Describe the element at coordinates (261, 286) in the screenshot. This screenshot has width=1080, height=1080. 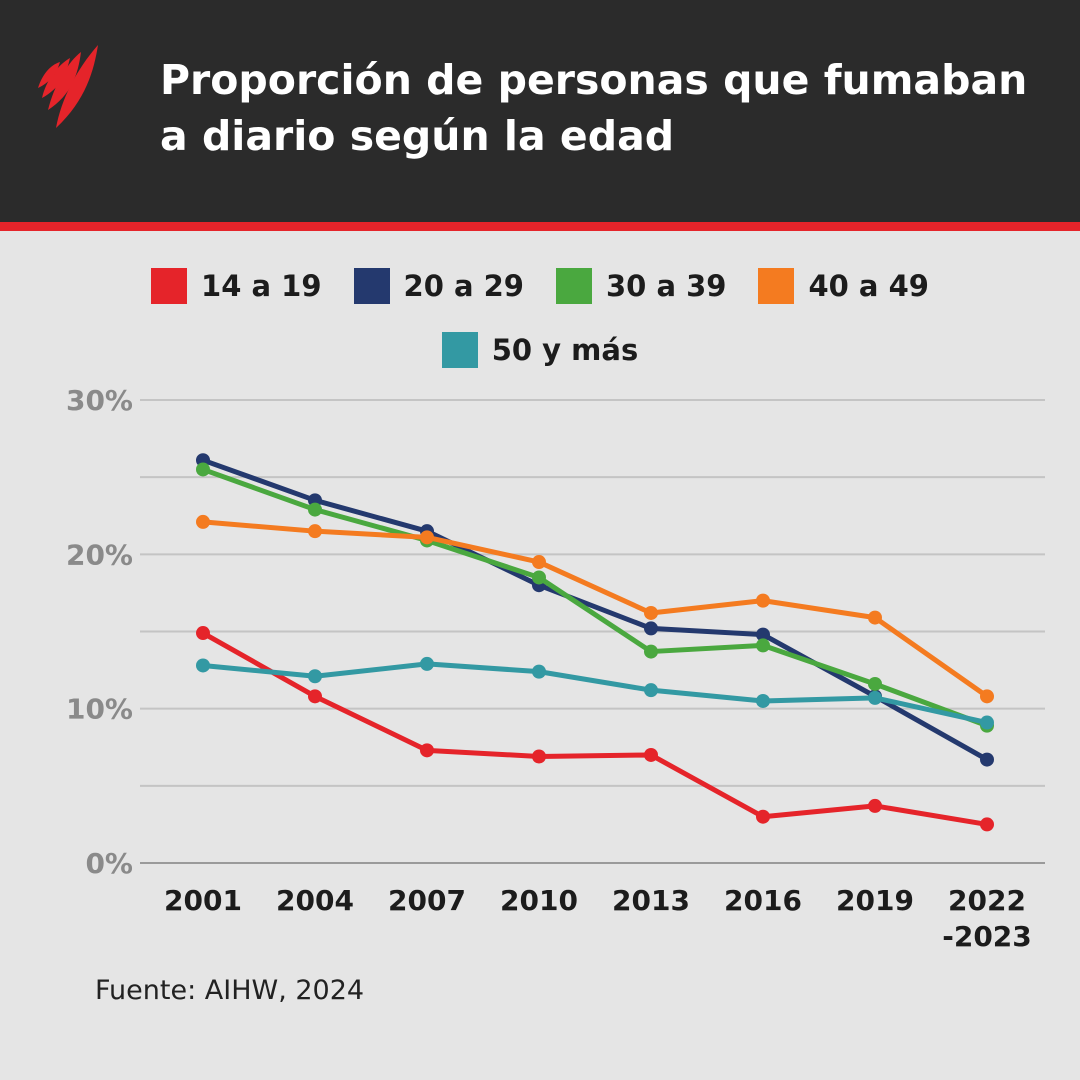
I see `legend-label: 14 a 19` at that location.